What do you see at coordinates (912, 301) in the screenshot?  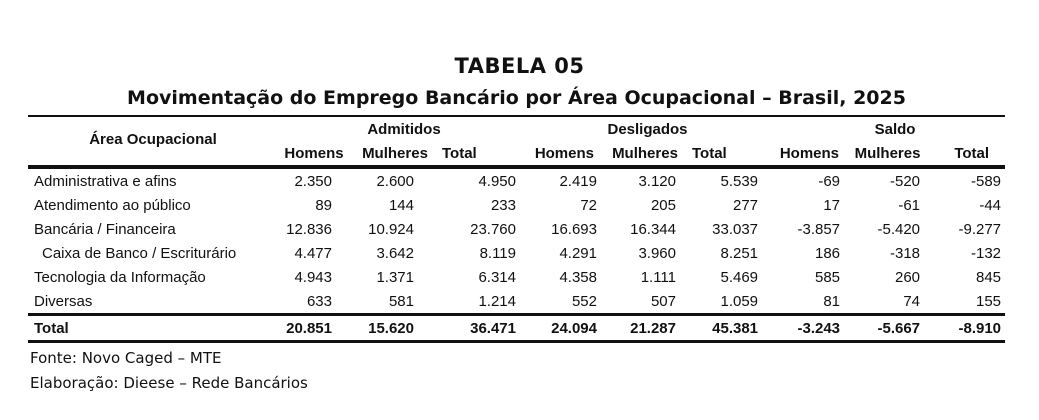 I see `cell-value: 74` at bounding box center [912, 301].